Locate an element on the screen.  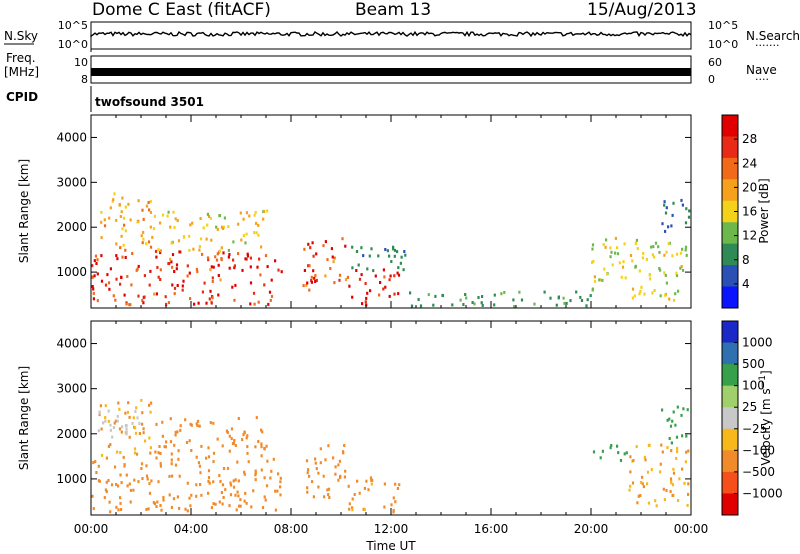
station-title: Dome C East (fitACF) is located at coordinates (181, 10).